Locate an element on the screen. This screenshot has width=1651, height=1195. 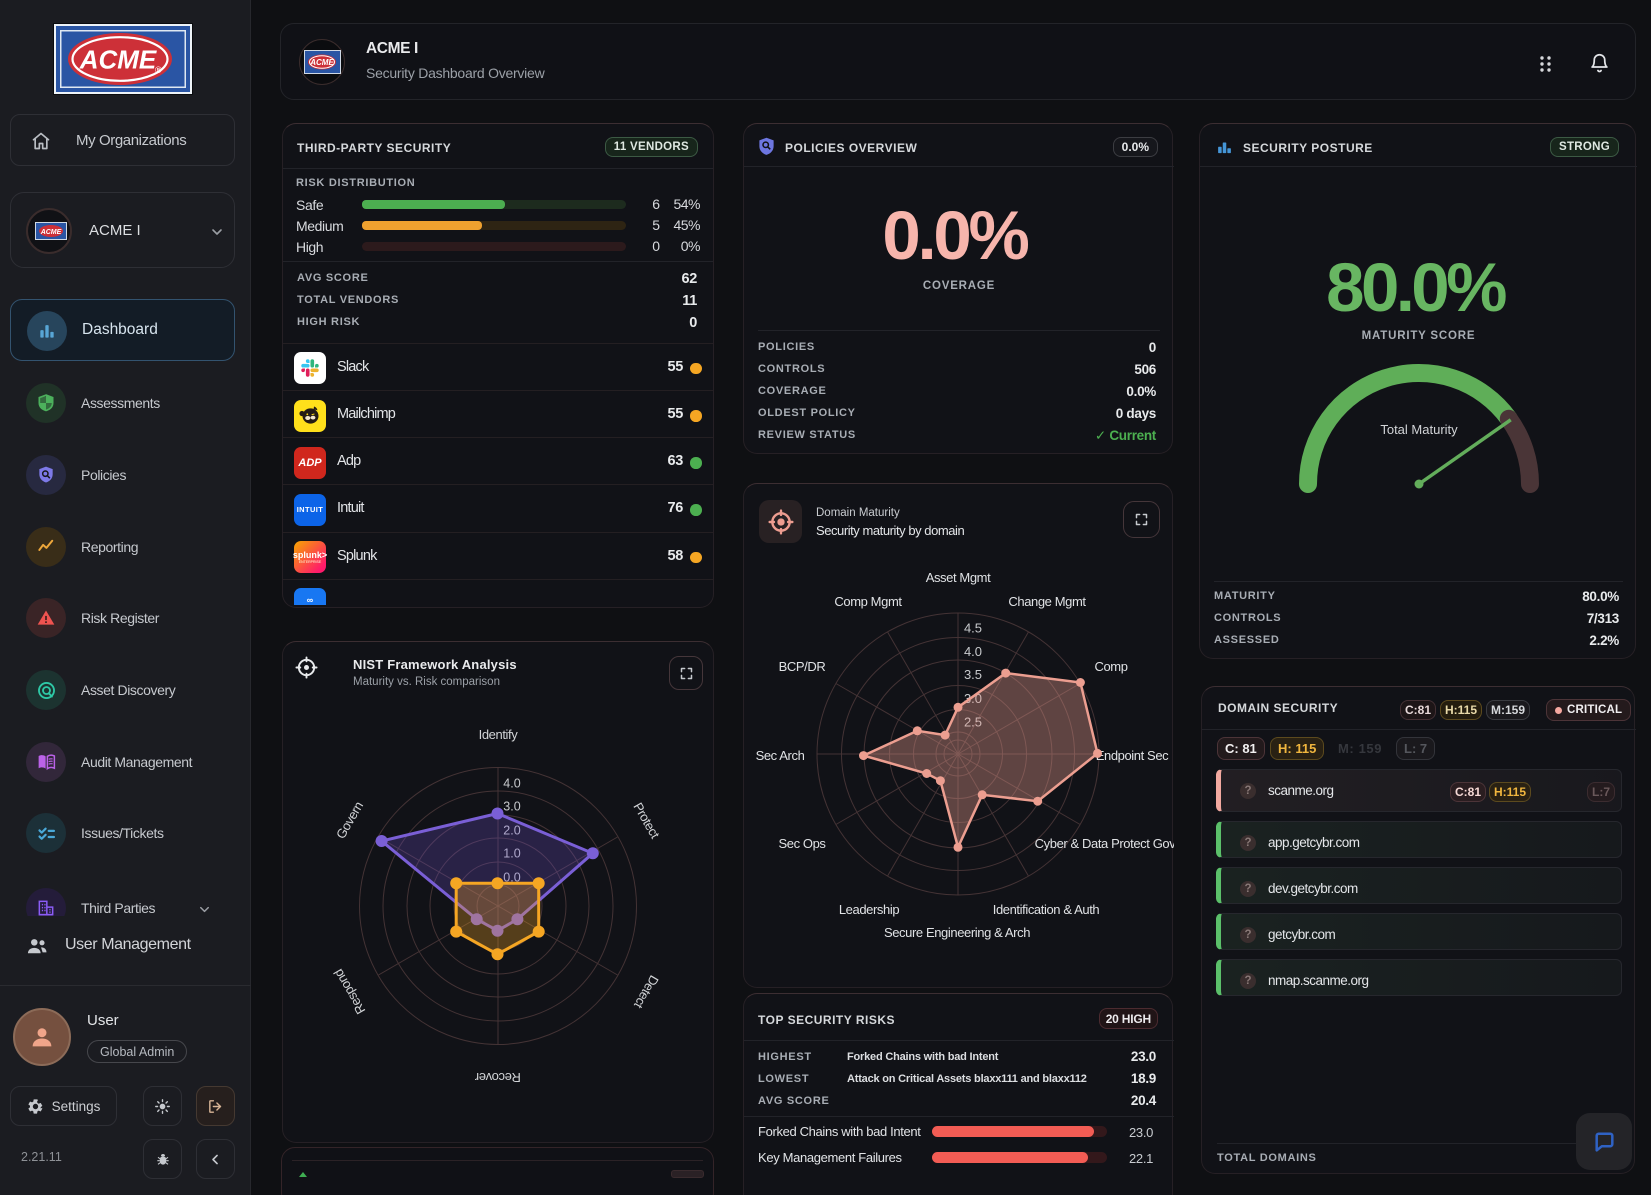
svg-text: Respond is located at coordinates (350, 992).